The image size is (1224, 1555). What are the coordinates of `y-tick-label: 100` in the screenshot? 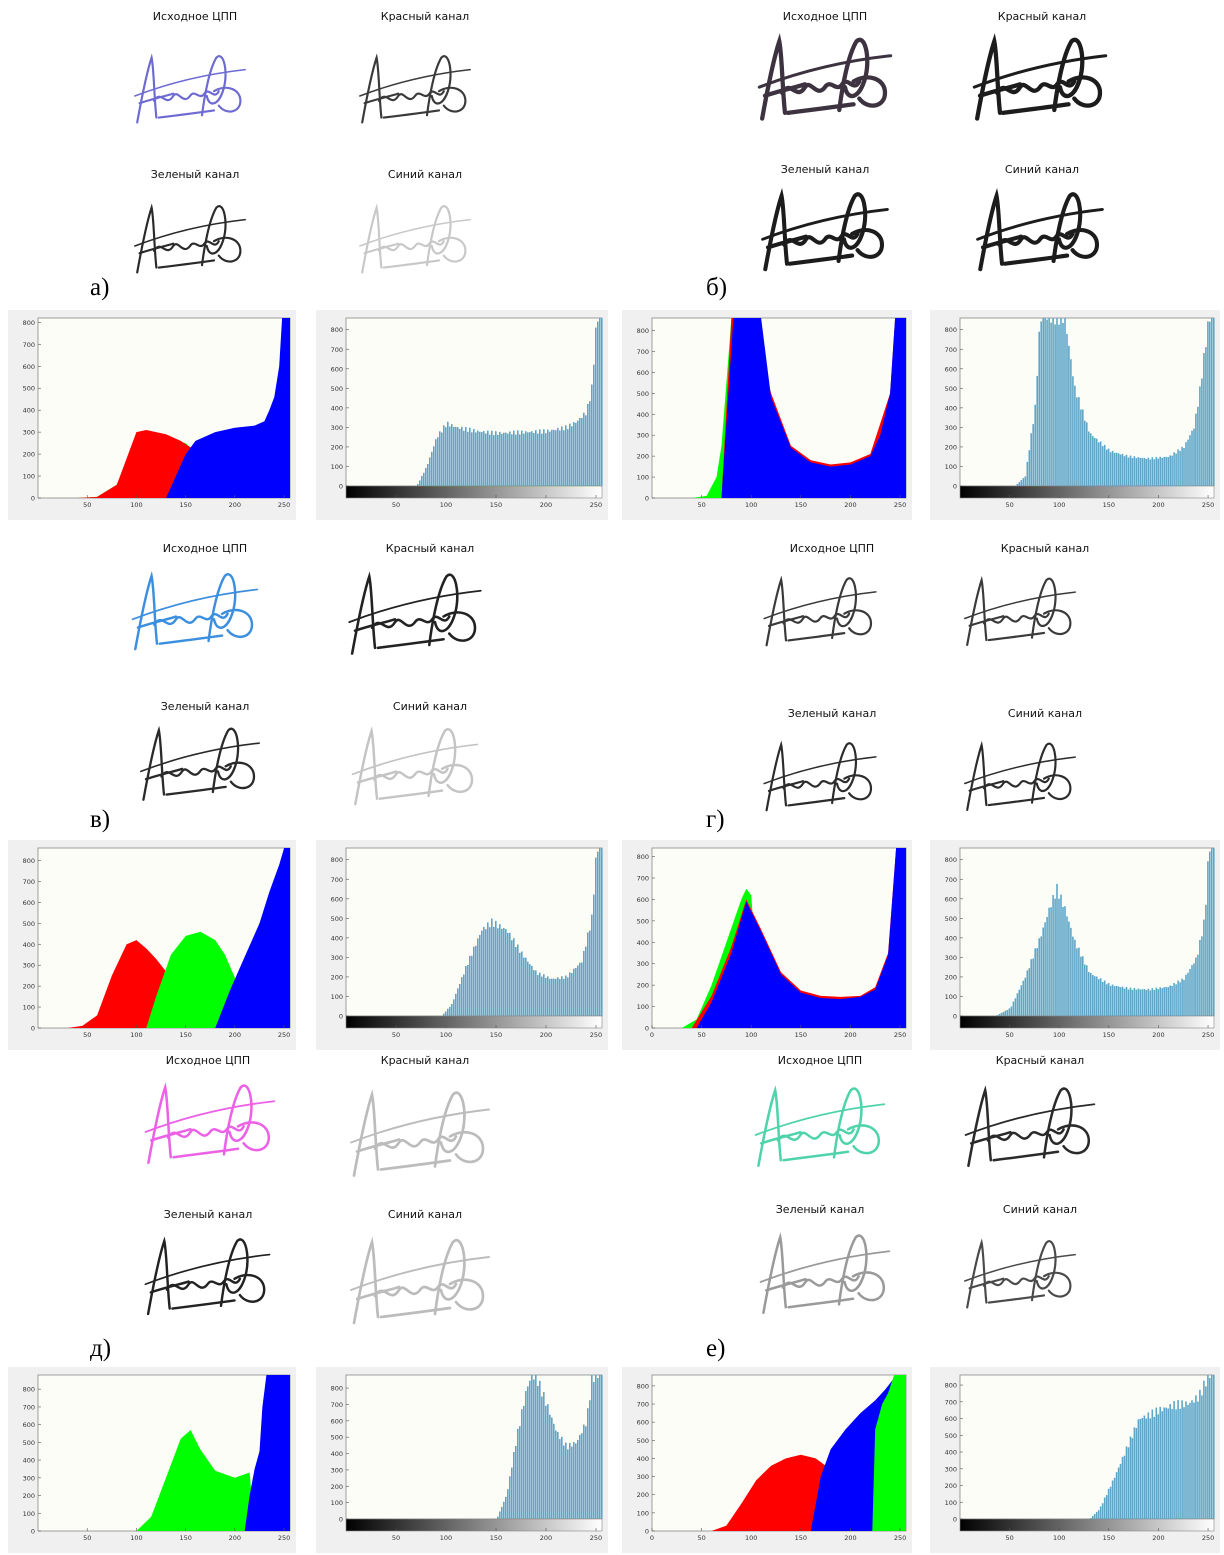 It's located at (951, 467).